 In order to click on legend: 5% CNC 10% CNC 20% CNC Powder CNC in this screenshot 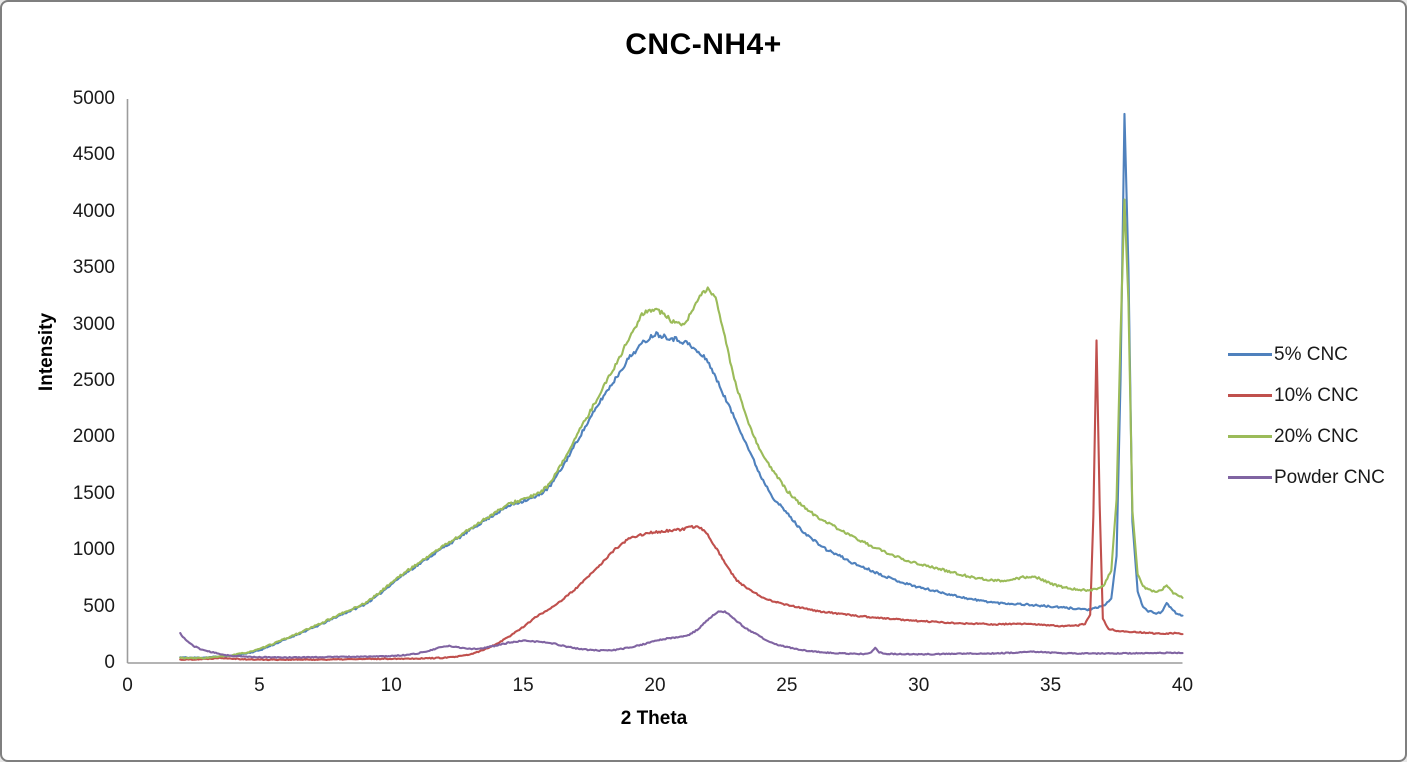, I will do `click(1306, 416)`.